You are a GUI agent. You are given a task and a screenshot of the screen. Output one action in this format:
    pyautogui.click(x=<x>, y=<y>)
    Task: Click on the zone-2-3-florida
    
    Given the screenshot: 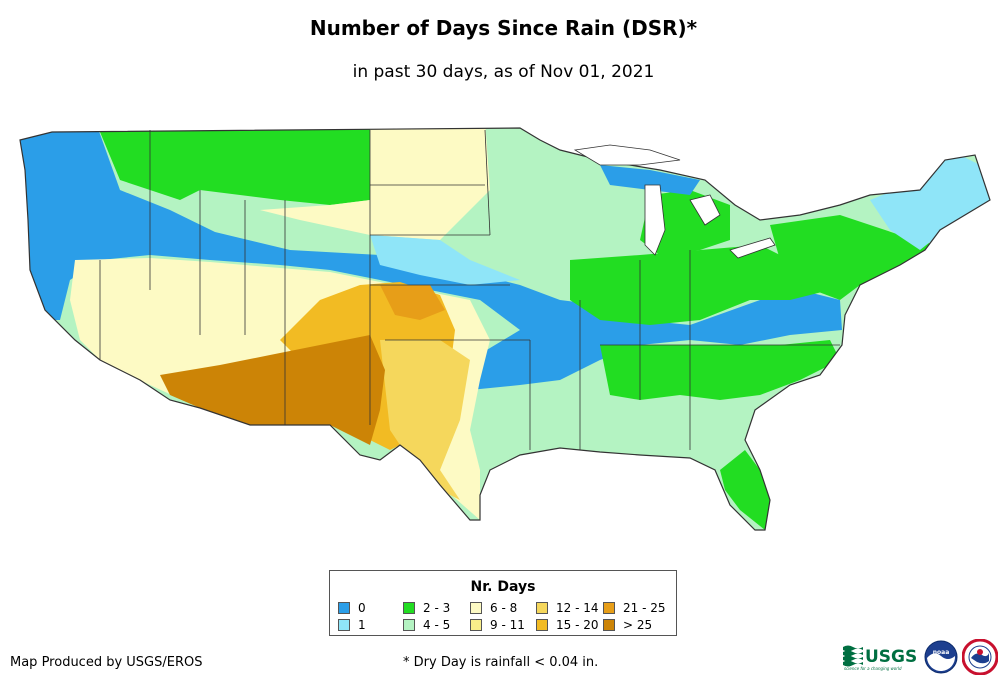 What is the action you would take?
    pyautogui.click(x=745, y=490)
    